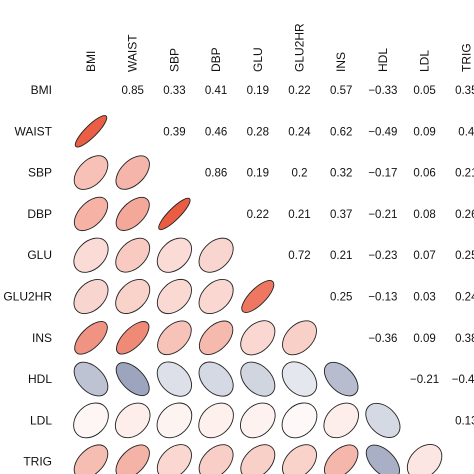 The image size is (474, 474). I want to click on row-label-dbp: DBP, so click(39, 214).